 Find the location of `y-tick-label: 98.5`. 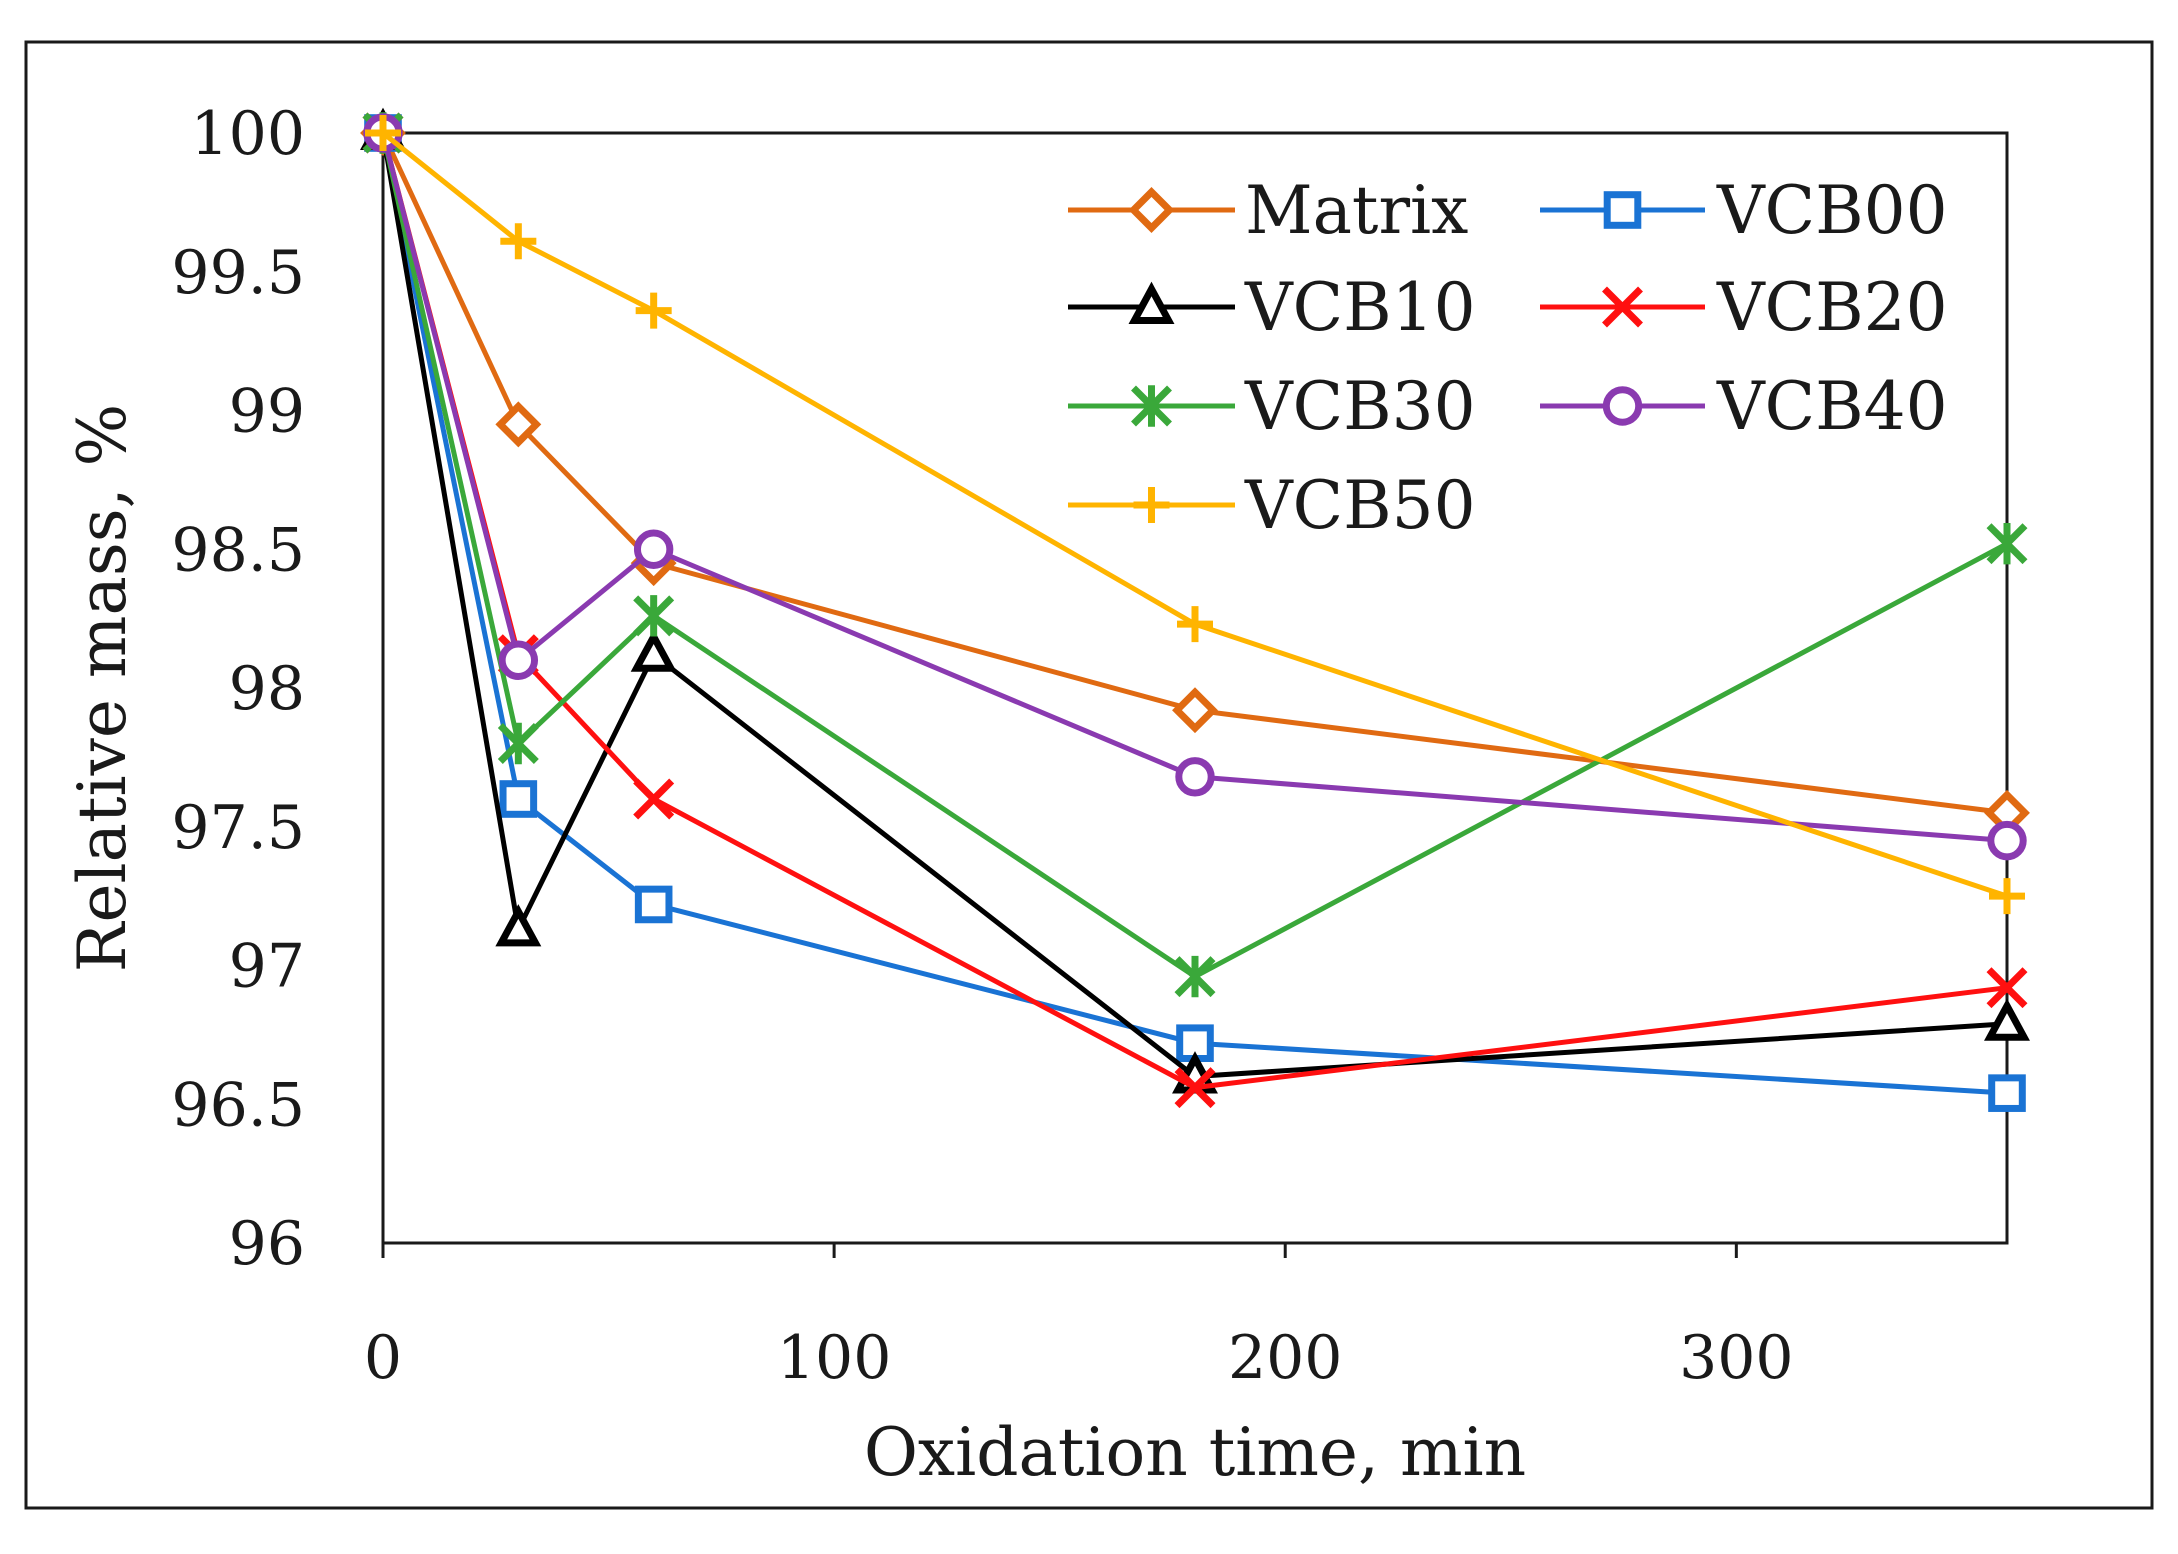

y-tick-label: 98.5 is located at coordinates (238, 550).